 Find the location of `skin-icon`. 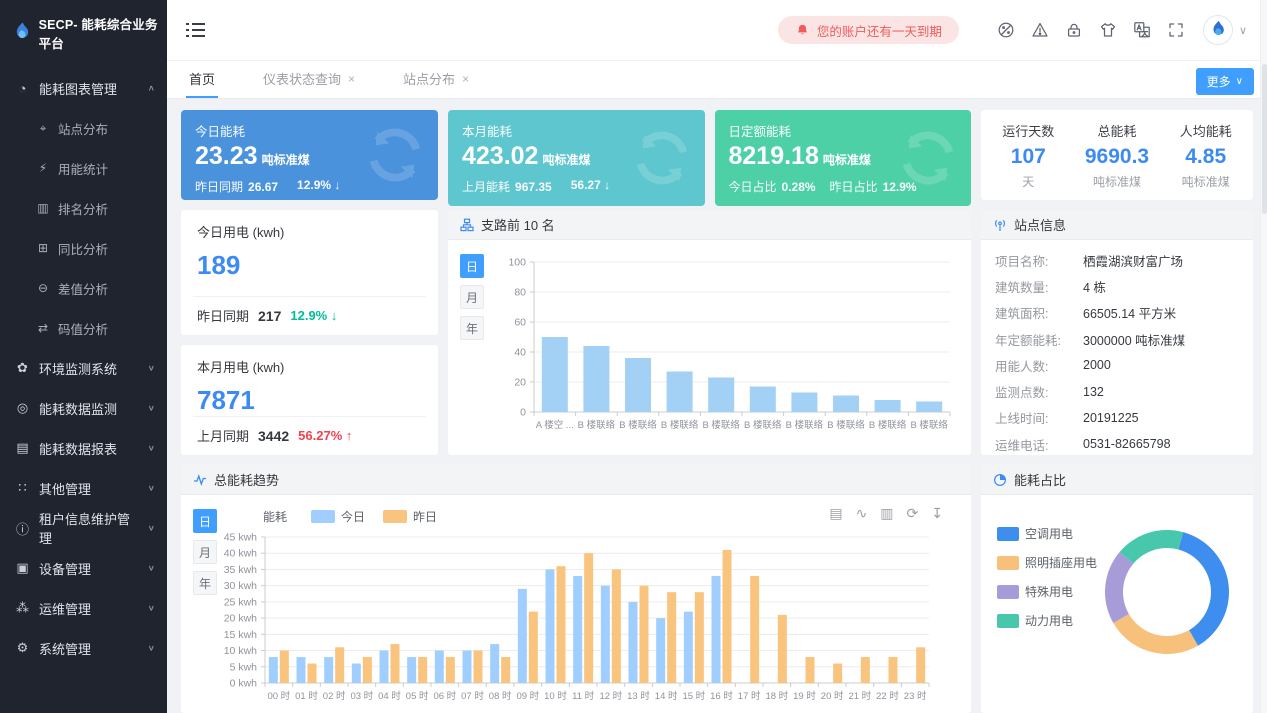

skin-icon is located at coordinates (1108, 30).